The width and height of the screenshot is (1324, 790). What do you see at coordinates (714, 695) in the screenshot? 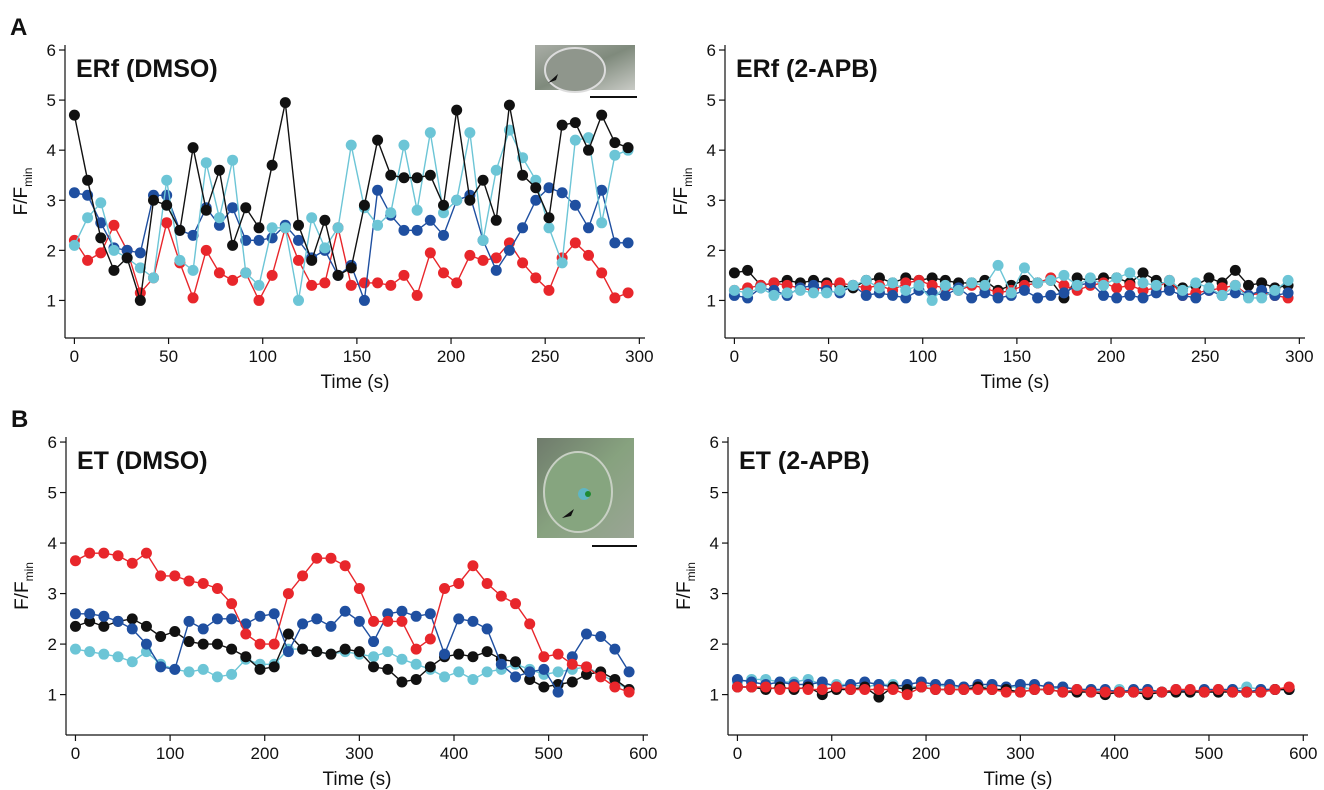
I see `y-tick-label: 1` at bounding box center [714, 695].